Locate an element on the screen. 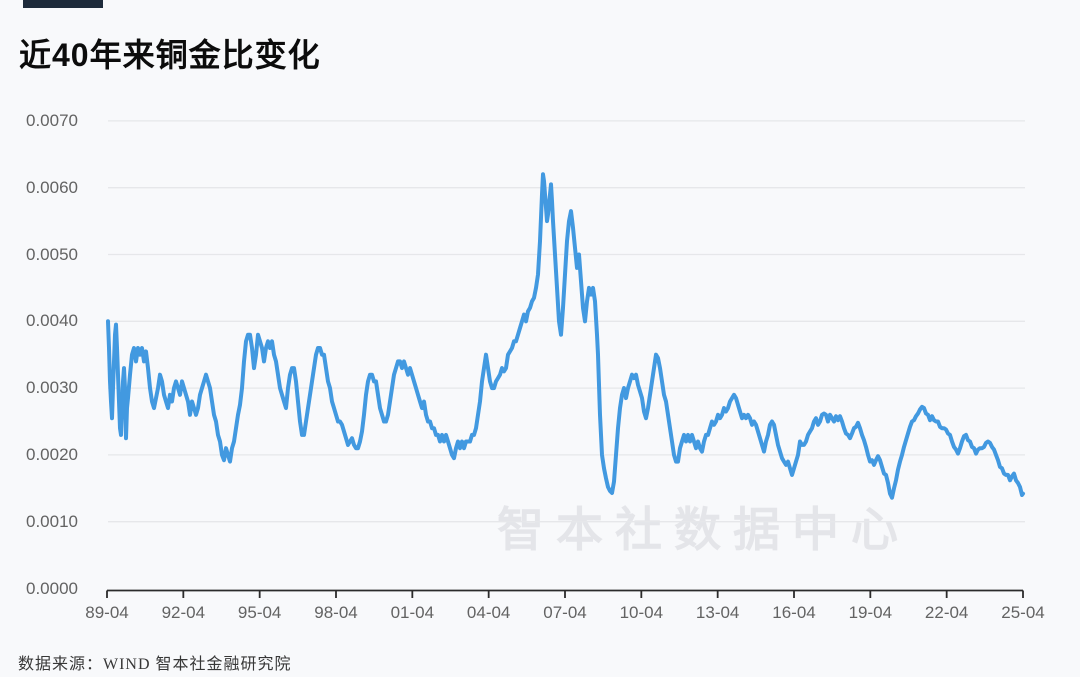  y-tick-label: 0.0010 is located at coordinates (52, 521).